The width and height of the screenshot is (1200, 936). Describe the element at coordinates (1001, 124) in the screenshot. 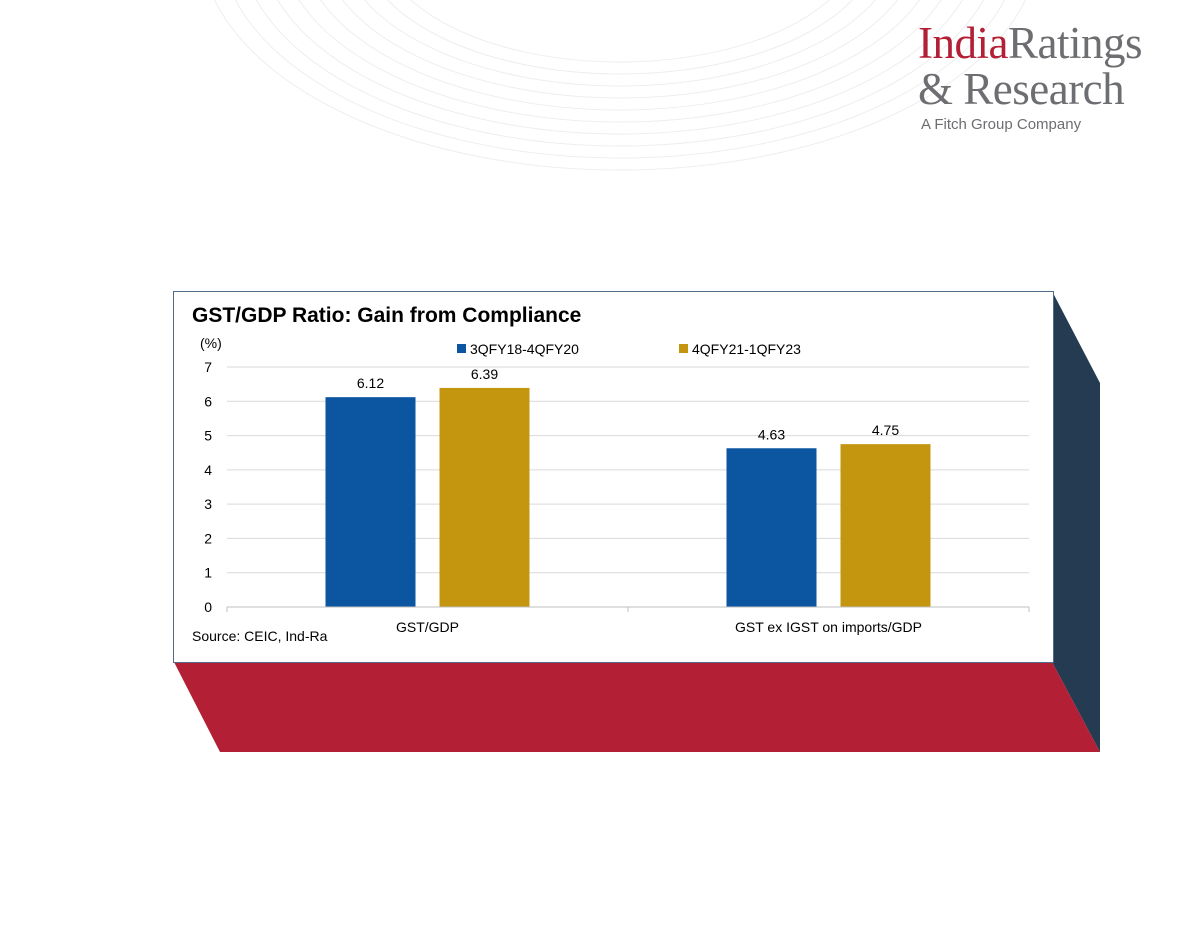

I see `logo-tagline: A Fitch Group Company` at that location.